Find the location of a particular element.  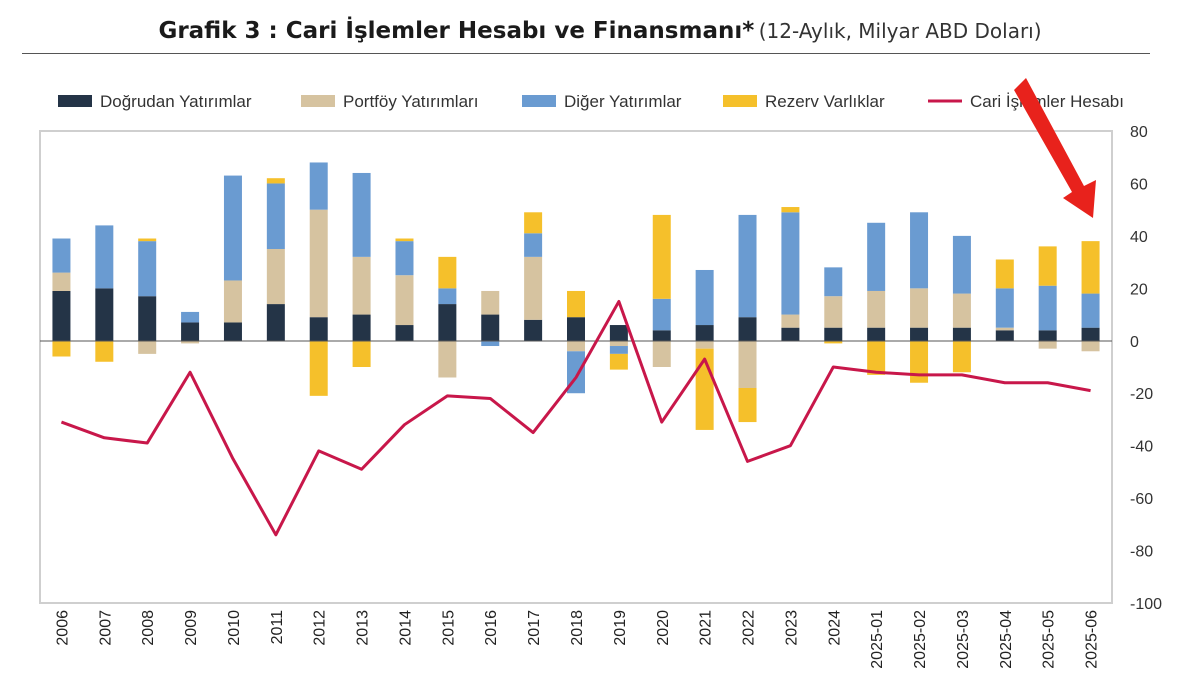

x-tick-label: 2023 is located at coordinates (791, 628).